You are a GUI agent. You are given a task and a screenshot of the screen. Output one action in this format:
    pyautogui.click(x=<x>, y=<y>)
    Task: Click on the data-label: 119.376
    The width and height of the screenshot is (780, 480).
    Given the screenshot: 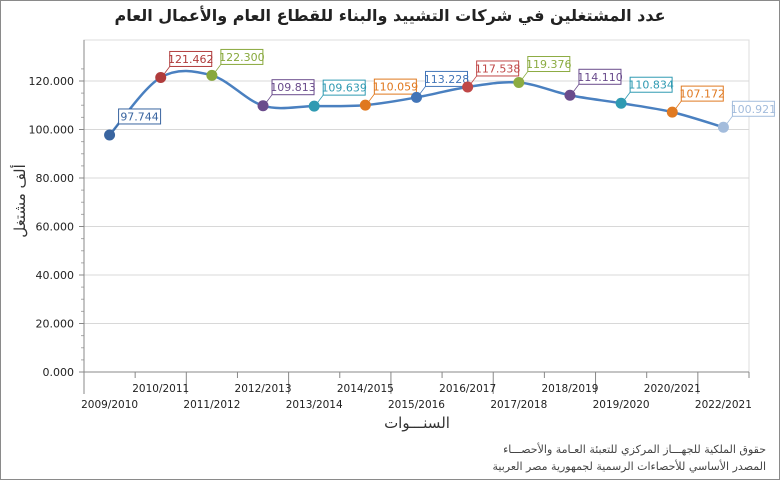 What is the action you would take?
    pyautogui.click(x=549, y=64)
    